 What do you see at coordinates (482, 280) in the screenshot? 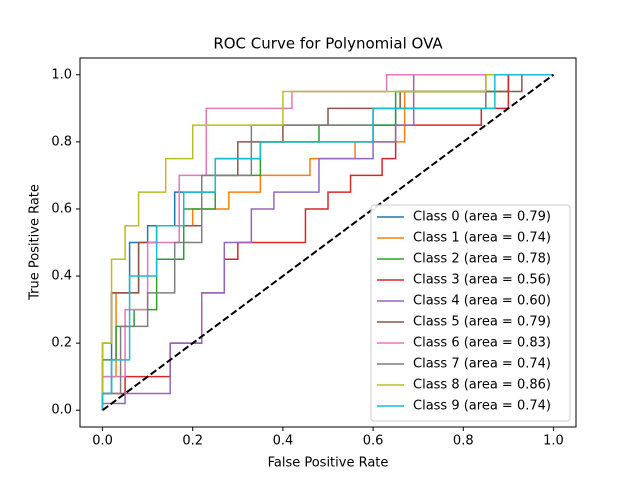
I see `legend-label: Class 3 (area = 0.56)` at bounding box center [482, 280].